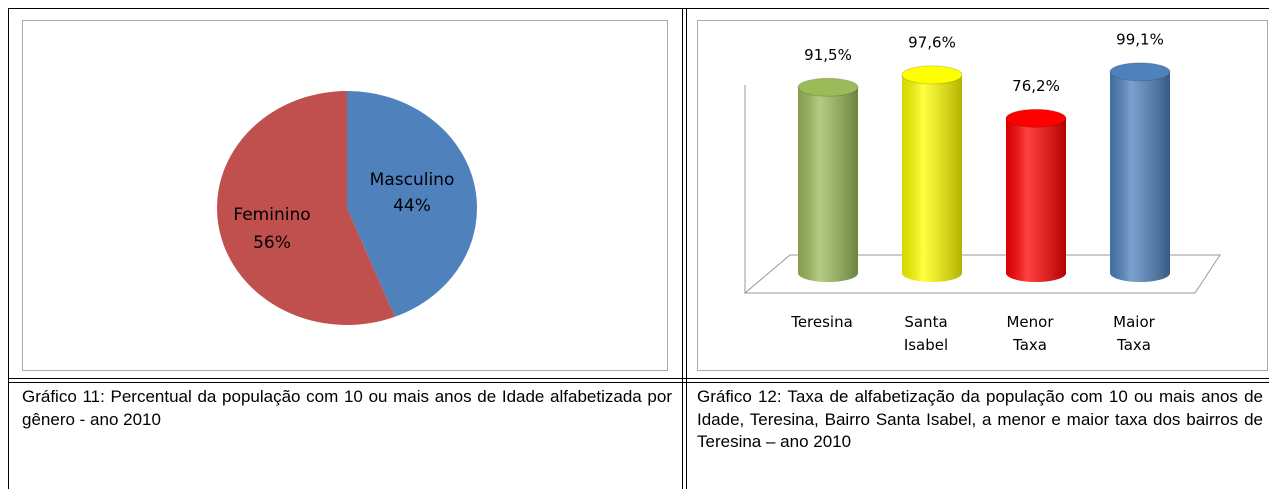 This screenshot has height=489, width=1269. Describe the element at coordinates (982, 274) in the screenshot. I see `floor` at that location.